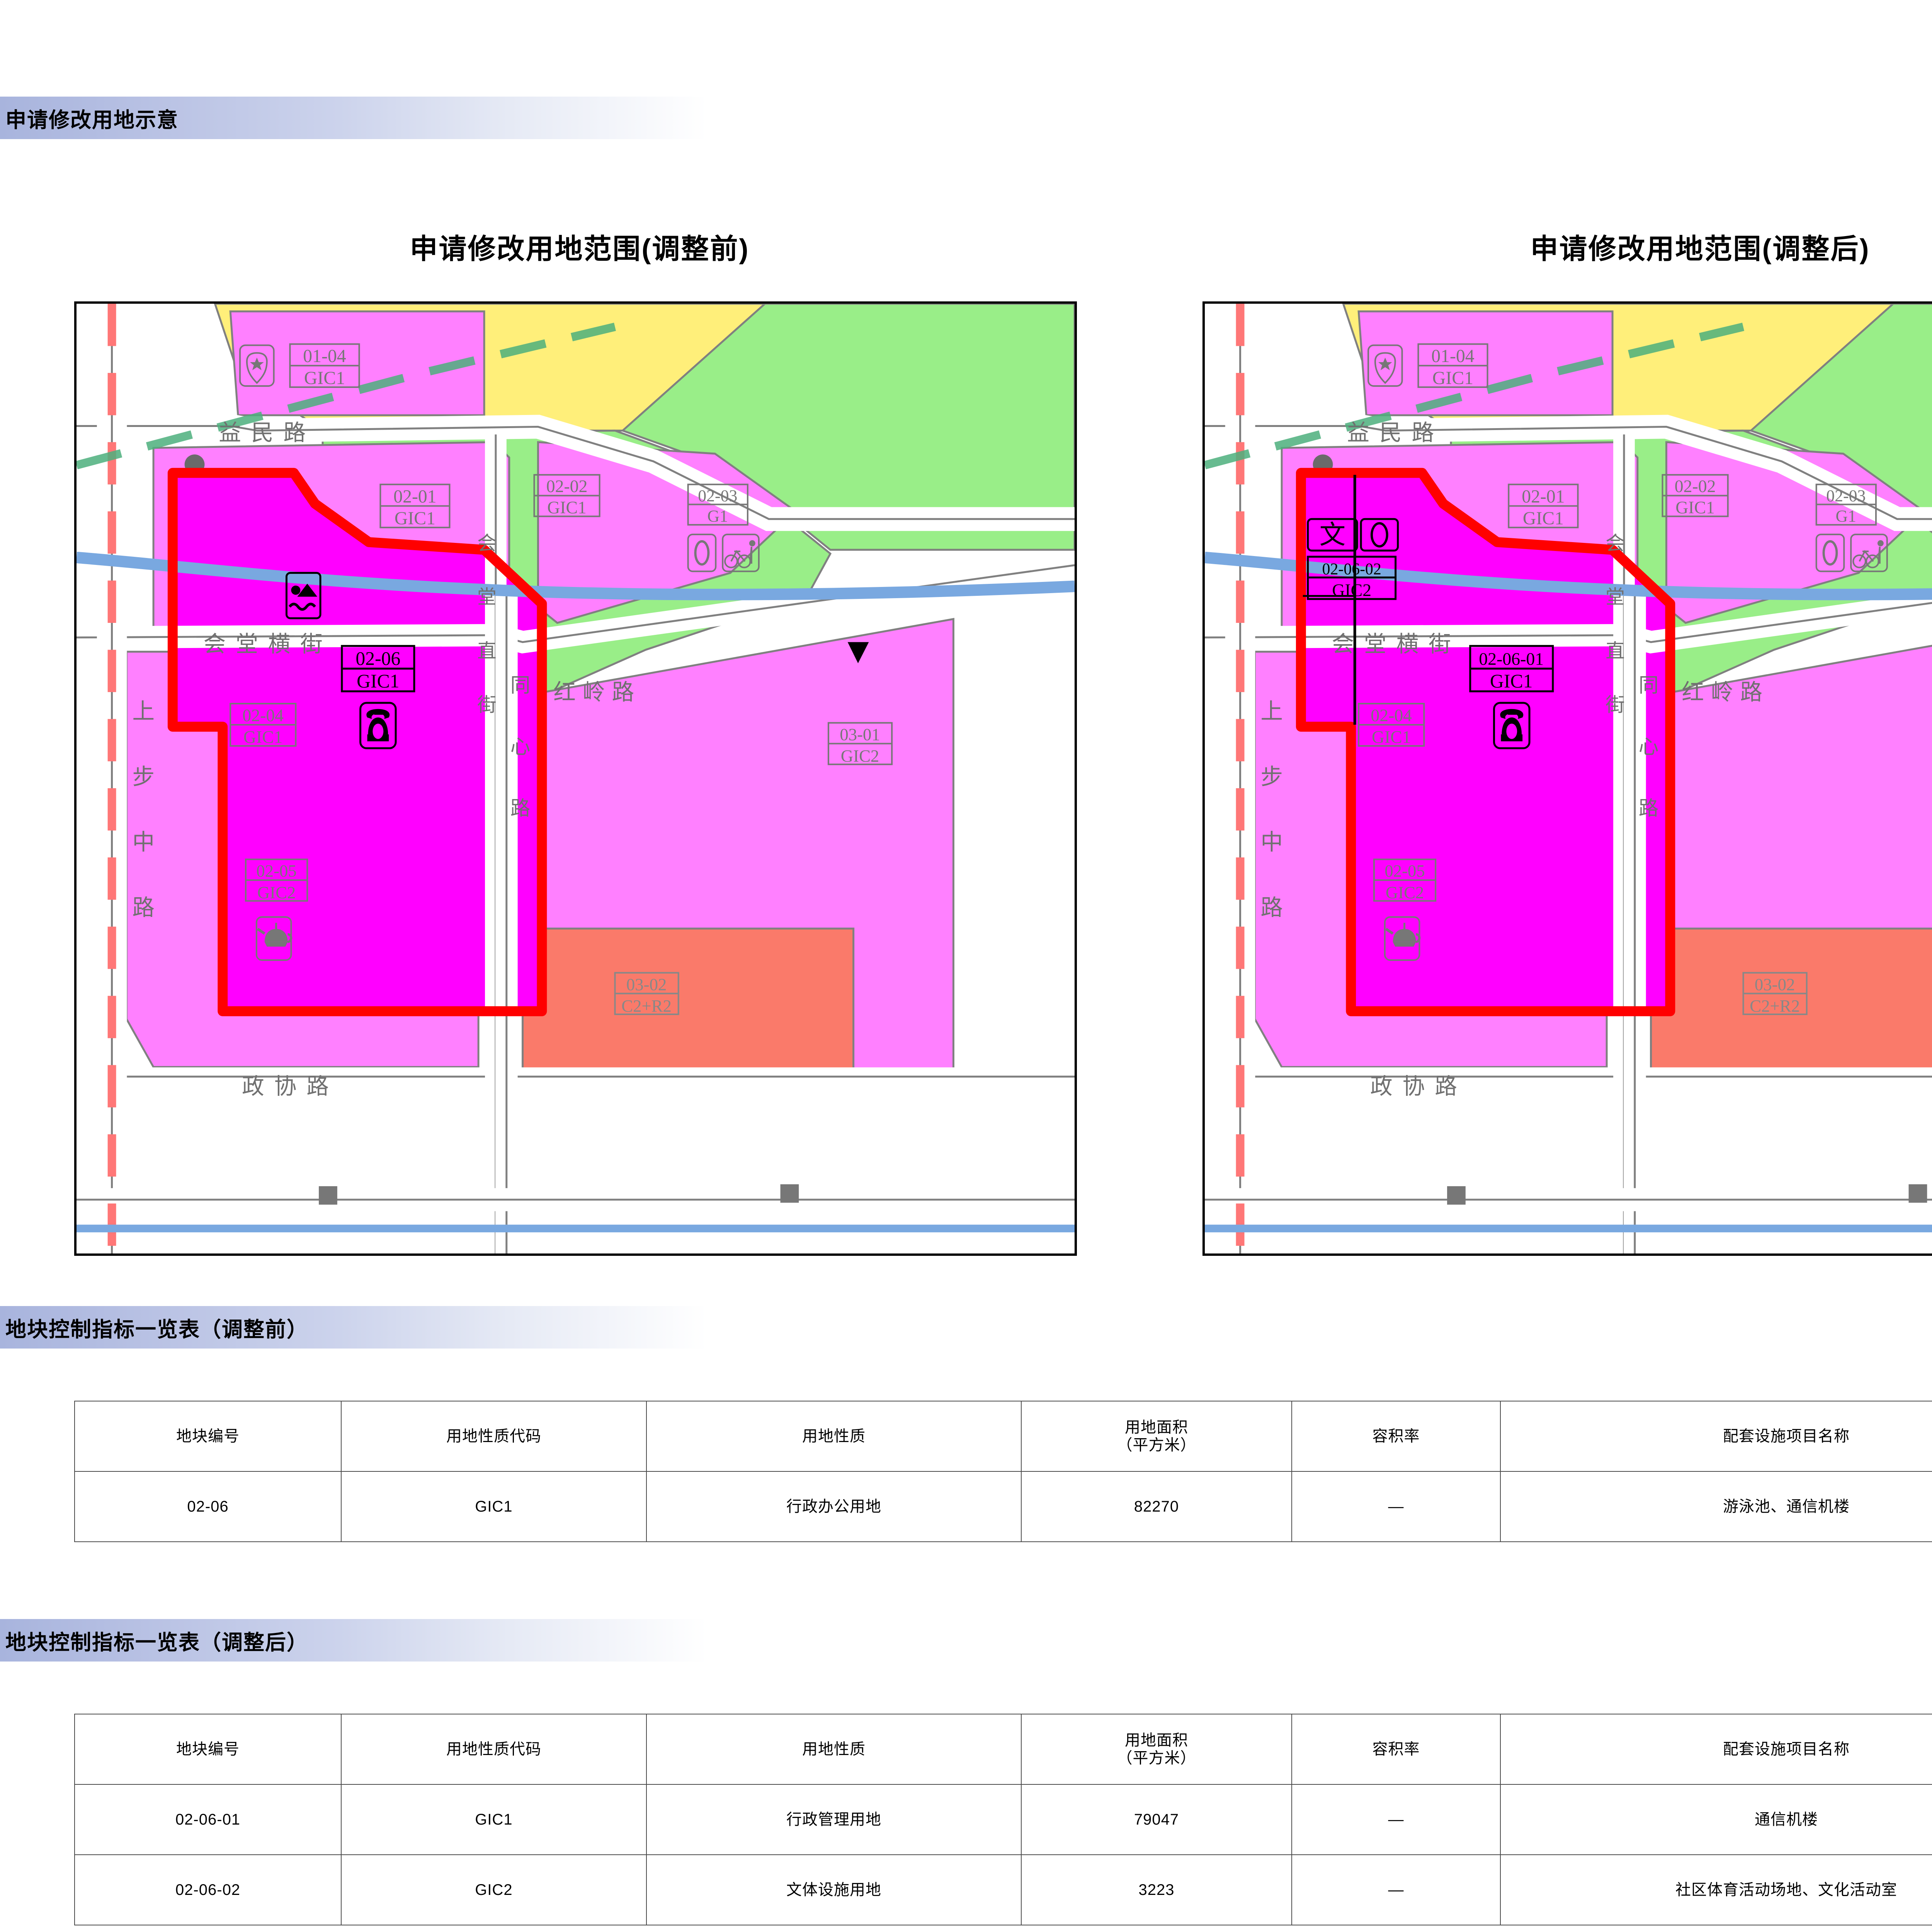  What do you see at coordinates (858, 652) in the screenshot?
I see `direction-marker` at bounding box center [858, 652].